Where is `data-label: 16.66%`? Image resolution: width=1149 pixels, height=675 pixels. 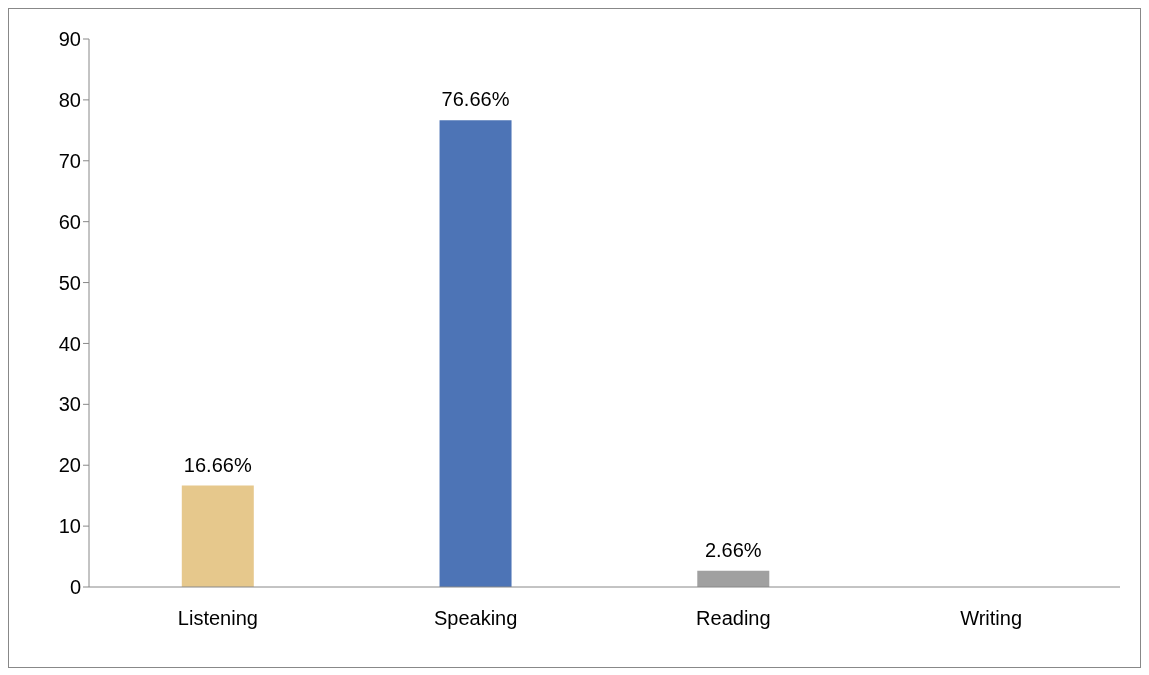 data-label: 16.66% is located at coordinates (217, 464).